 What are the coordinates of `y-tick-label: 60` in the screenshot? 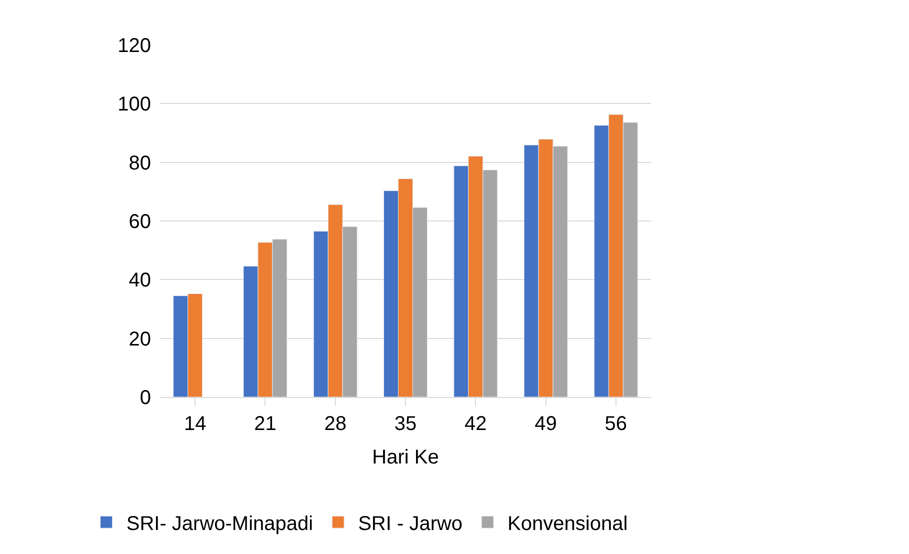 It's located at (139, 222).